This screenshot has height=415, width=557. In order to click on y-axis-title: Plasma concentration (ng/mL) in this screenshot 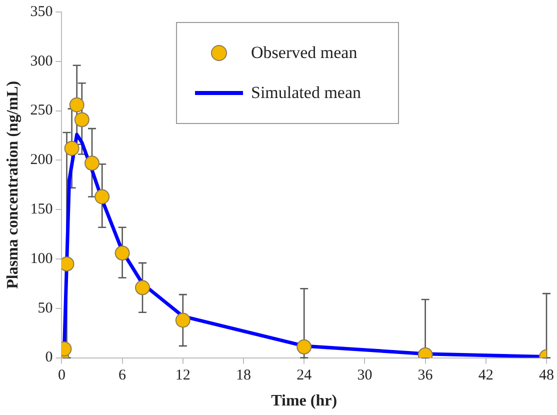, I will do `click(13, 184)`.